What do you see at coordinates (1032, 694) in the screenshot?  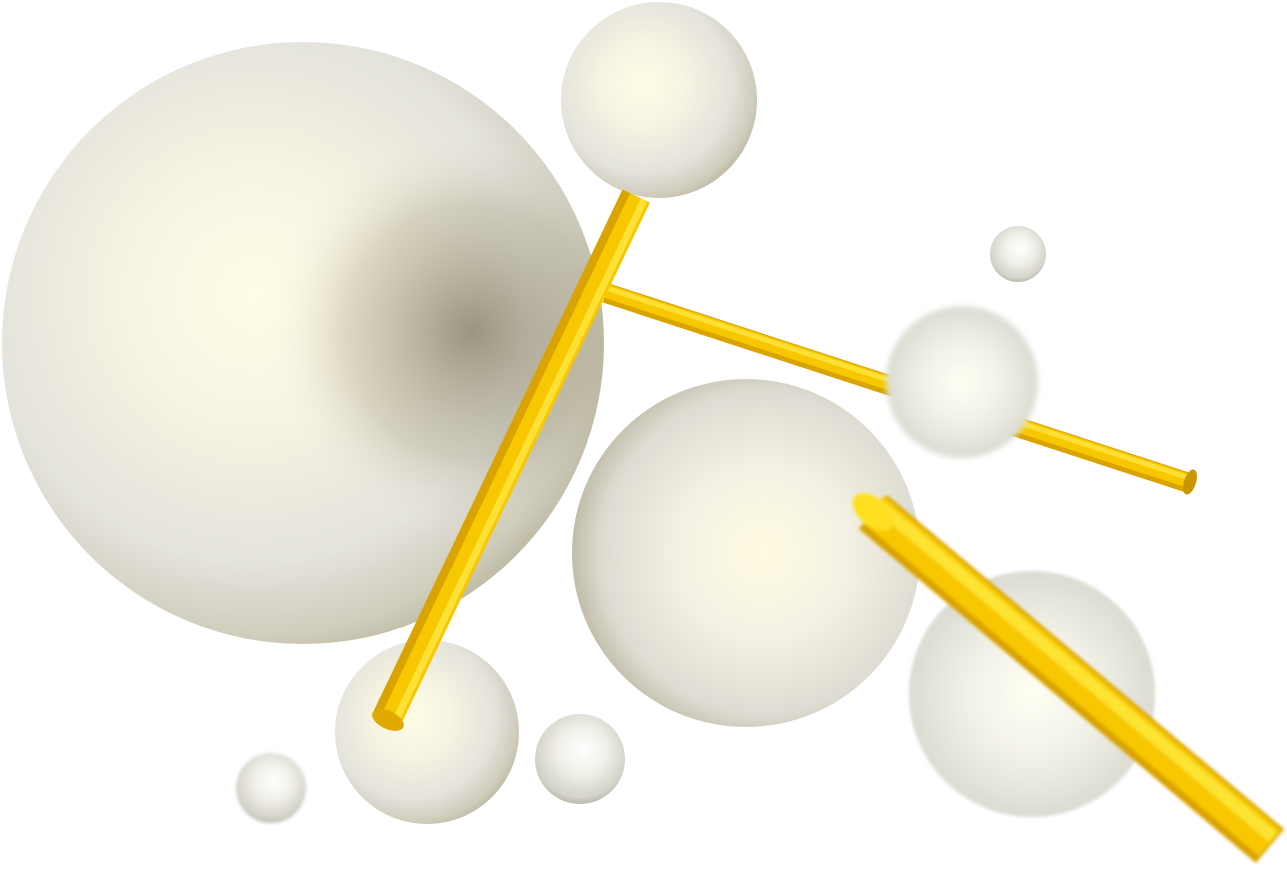 I see `sphere-right-lower` at bounding box center [1032, 694].